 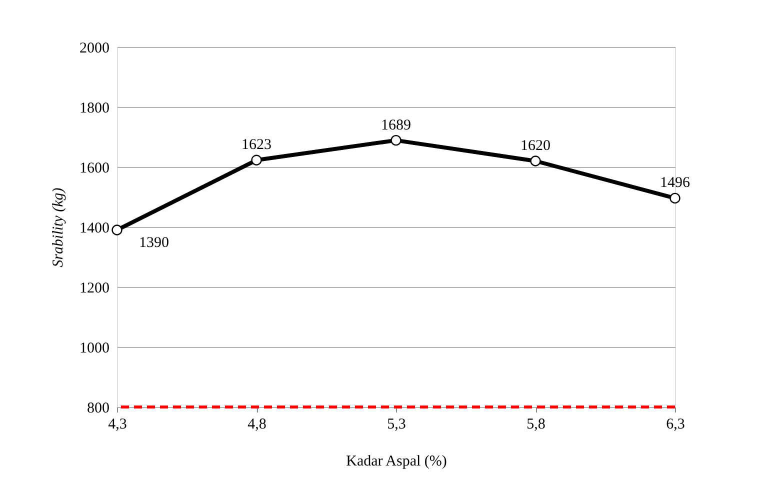 What do you see at coordinates (396, 462) in the screenshot?
I see `x-axis-title: Kadar Aspal (%)` at bounding box center [396, 462].